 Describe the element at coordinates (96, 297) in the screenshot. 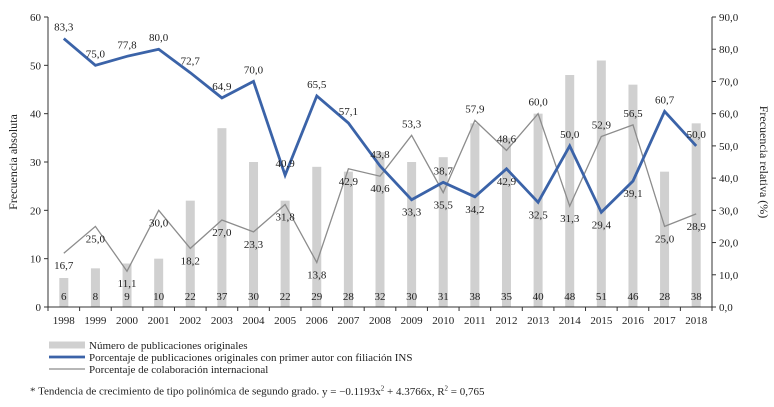

I see `bar-label-1999: 8` at that location.